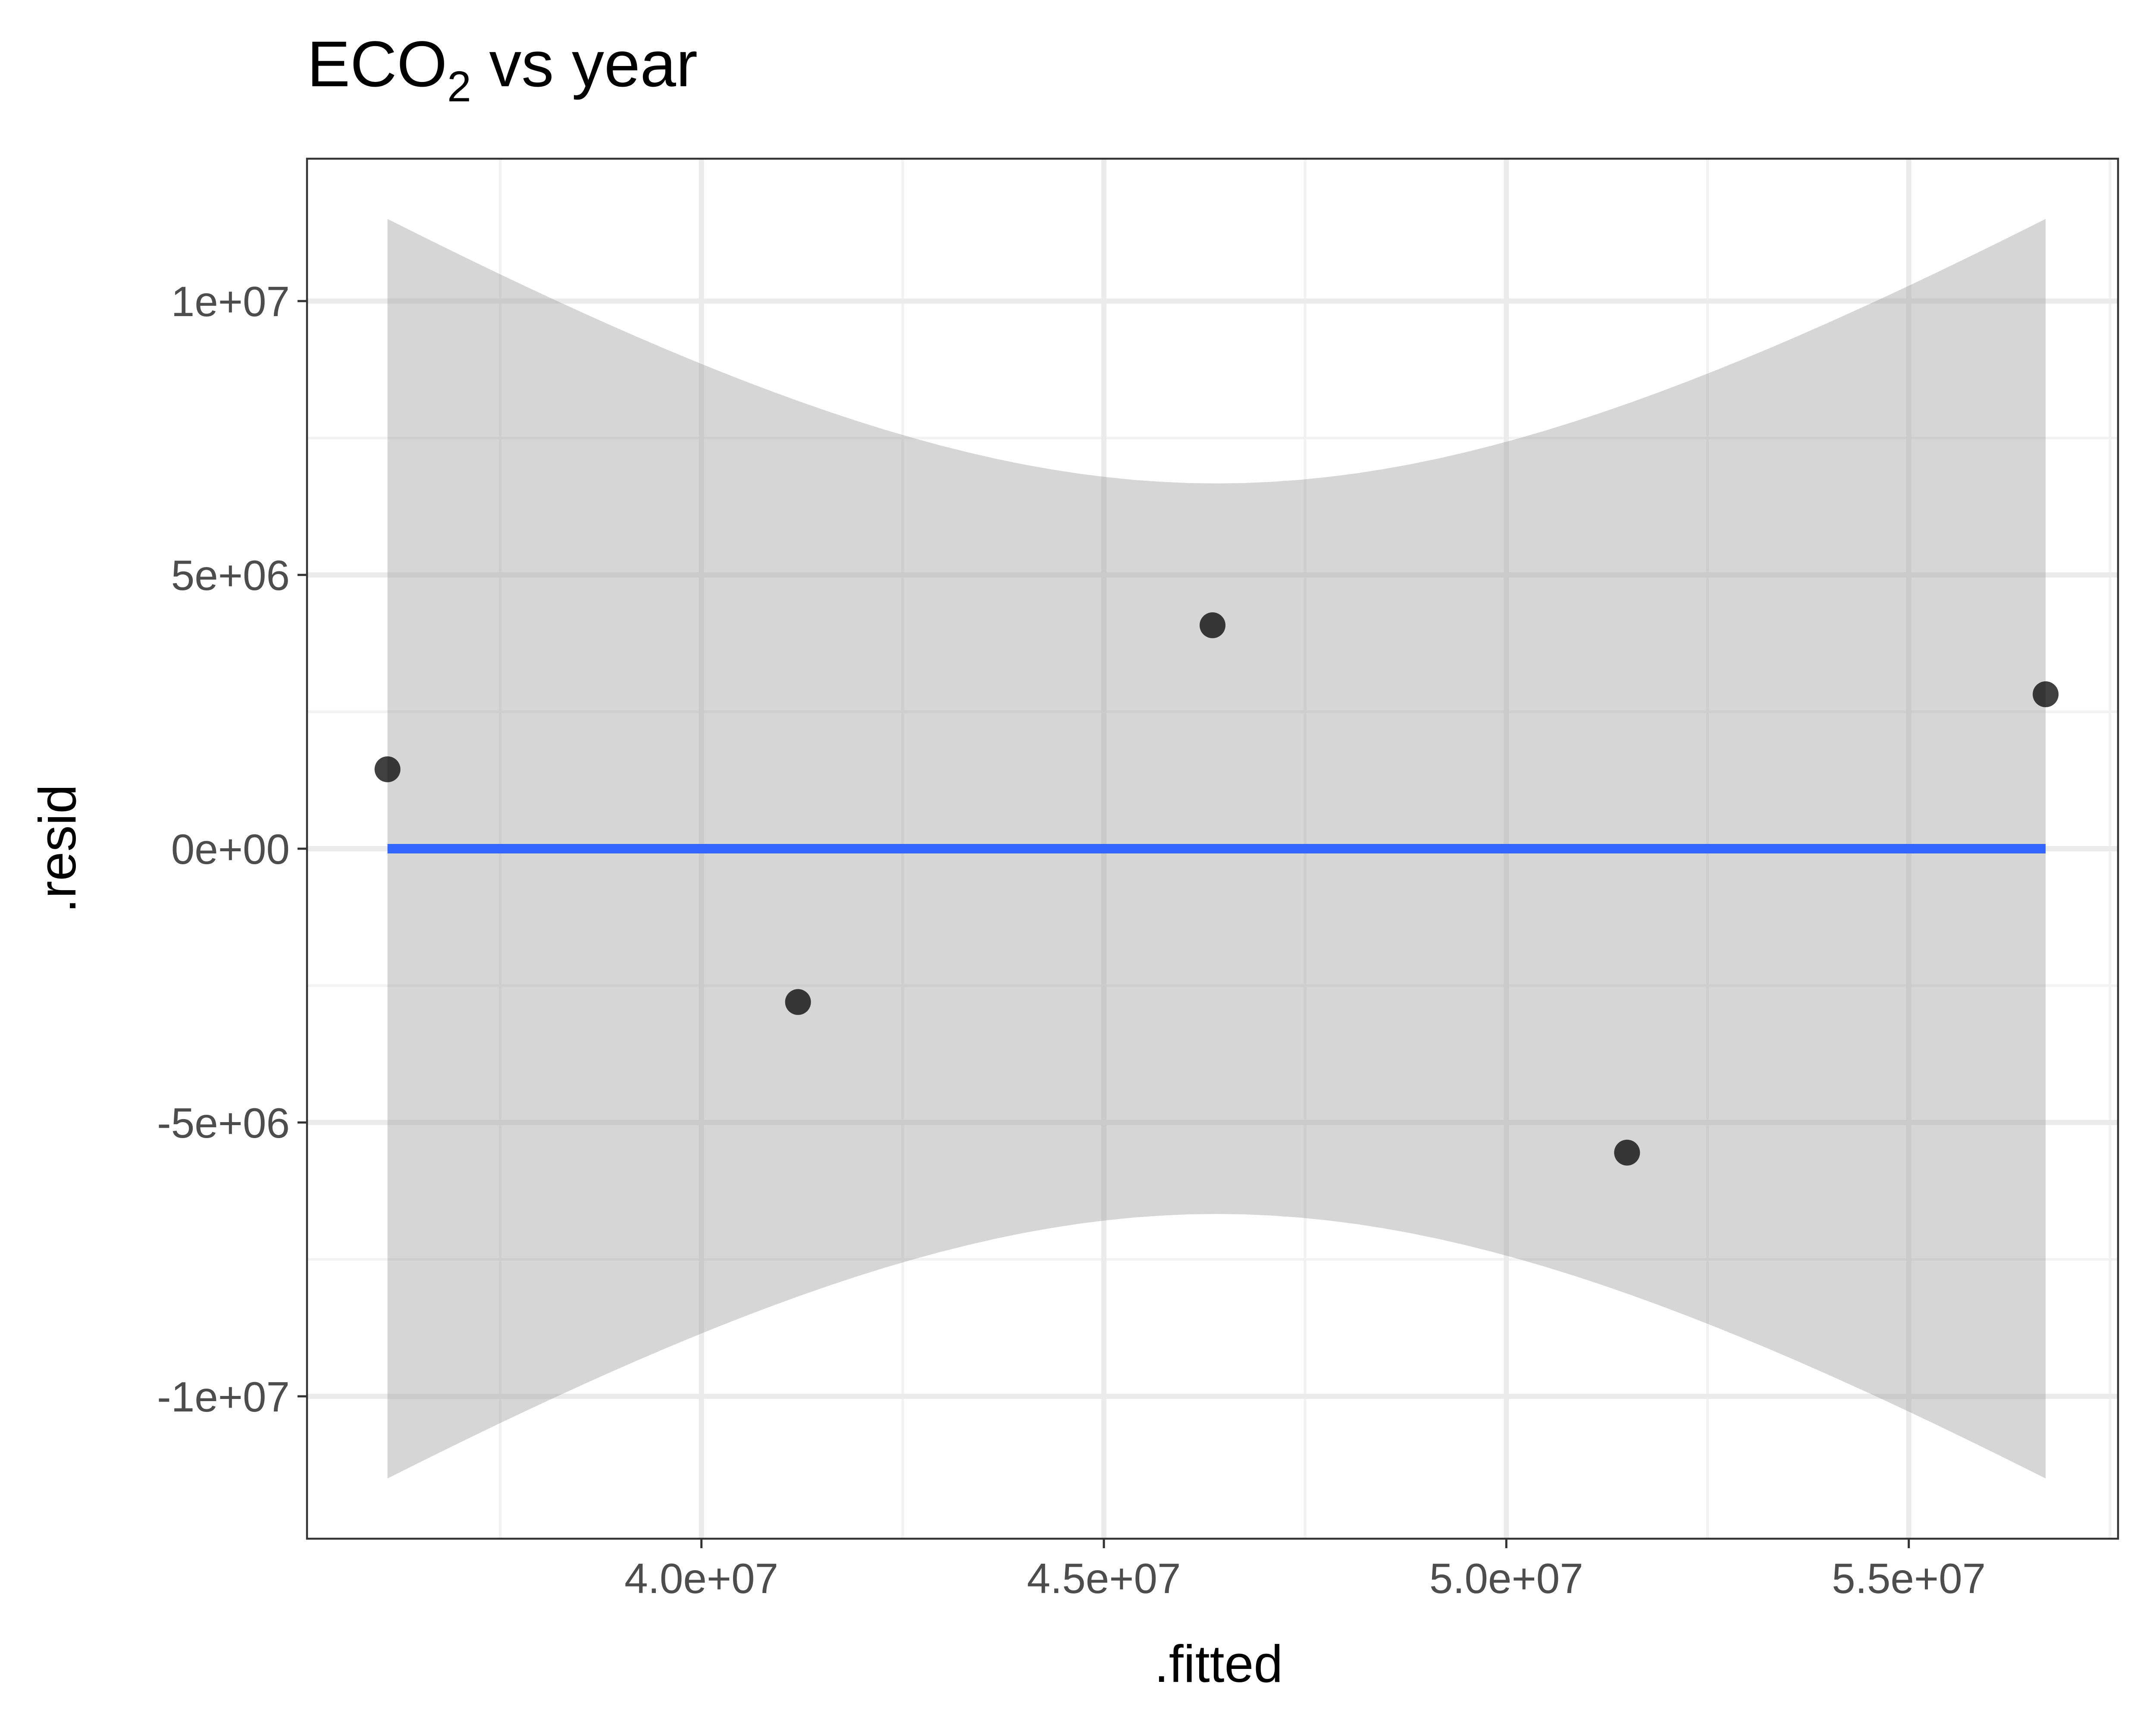  What do you see at coordinates (1909, 1579) in the screenshot?
I see `x-tick-label-3: 5.5e+07` at bounding box center [1909, 1579].